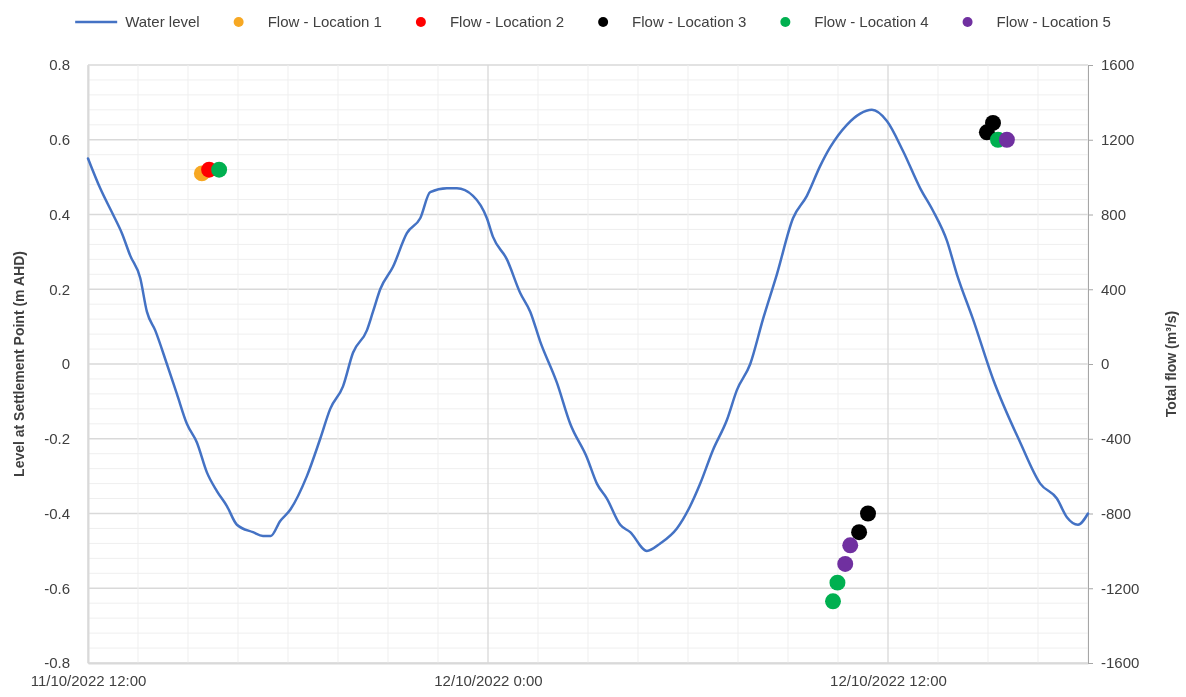 This screenshot has width=1186, height=697. What do you see at coordinates (871, 21) in the screenshot?
I see `legend-label: Flow - Location 4` at bounding box center [871, 21].